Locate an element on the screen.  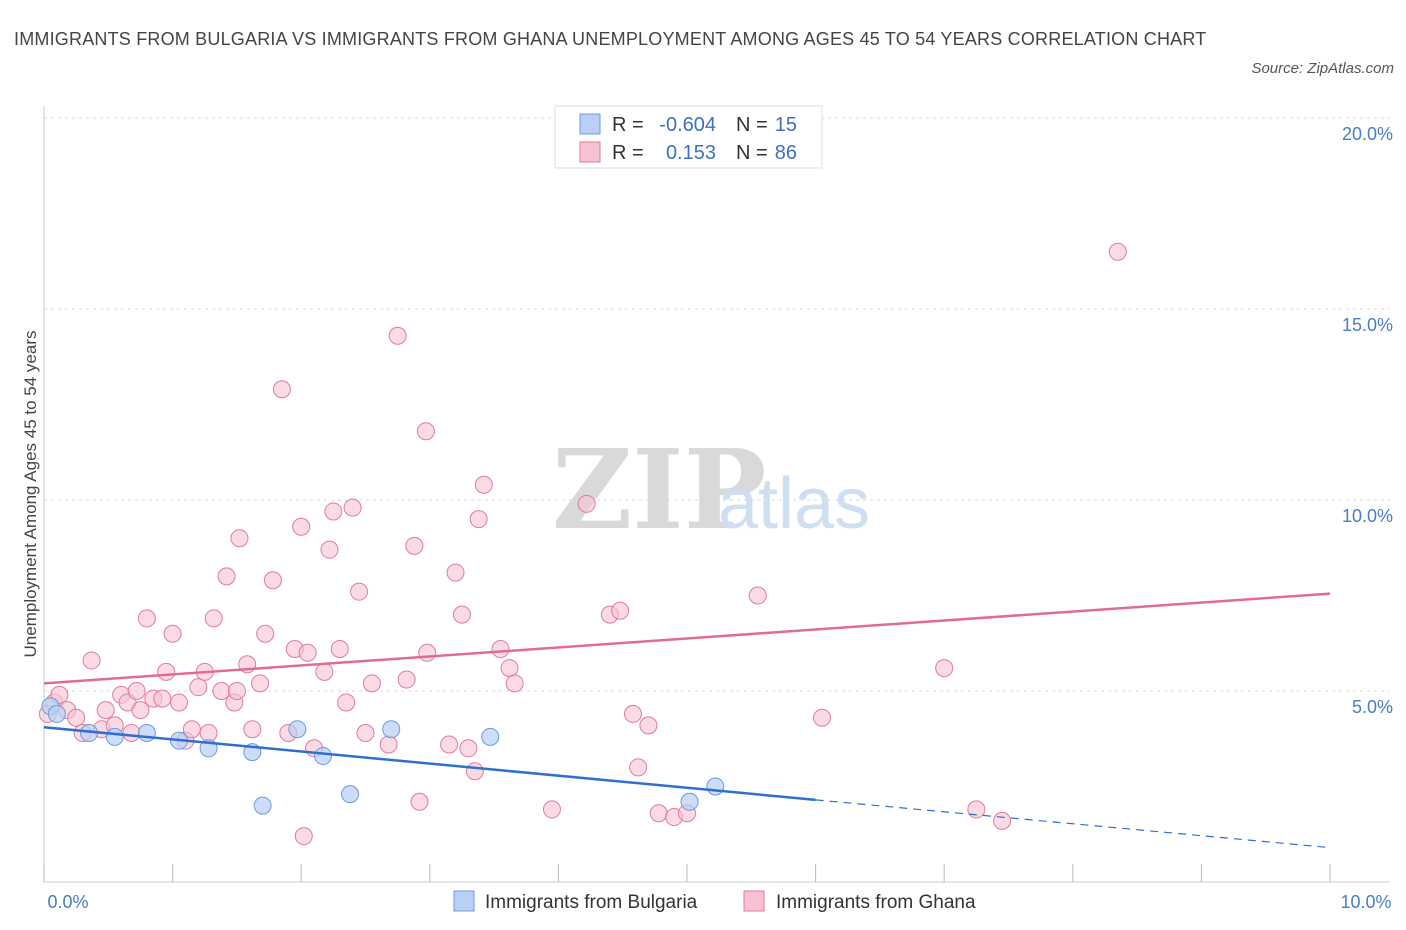
x-tick-labels: 0.0% 10.0% is located at coordinates (719, 902).